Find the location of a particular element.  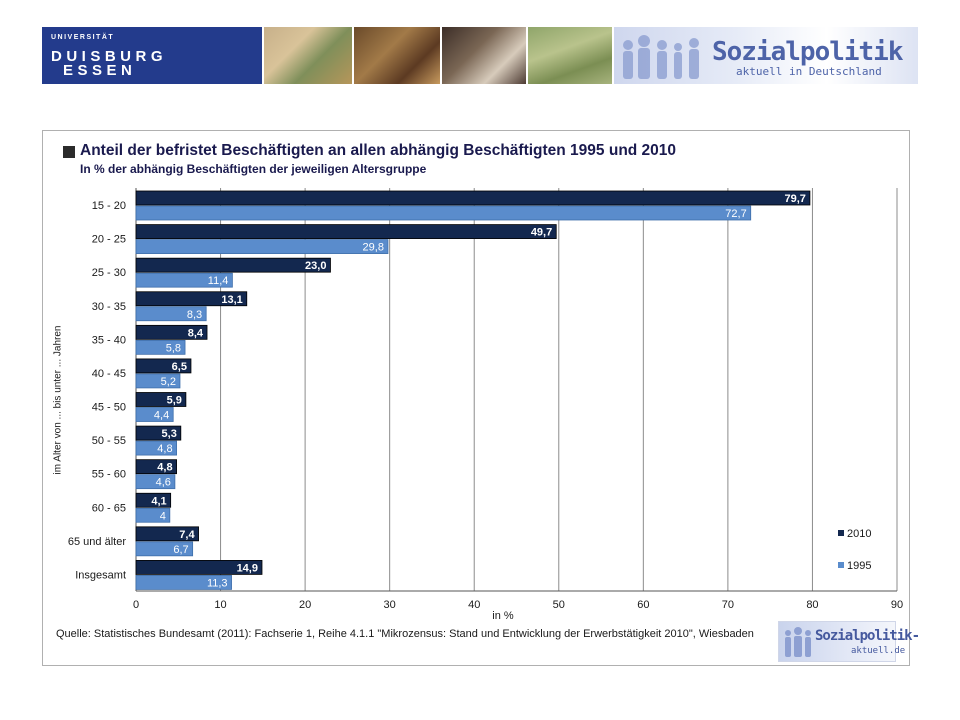

photo-card-payment is located at coordinates (308, 55).